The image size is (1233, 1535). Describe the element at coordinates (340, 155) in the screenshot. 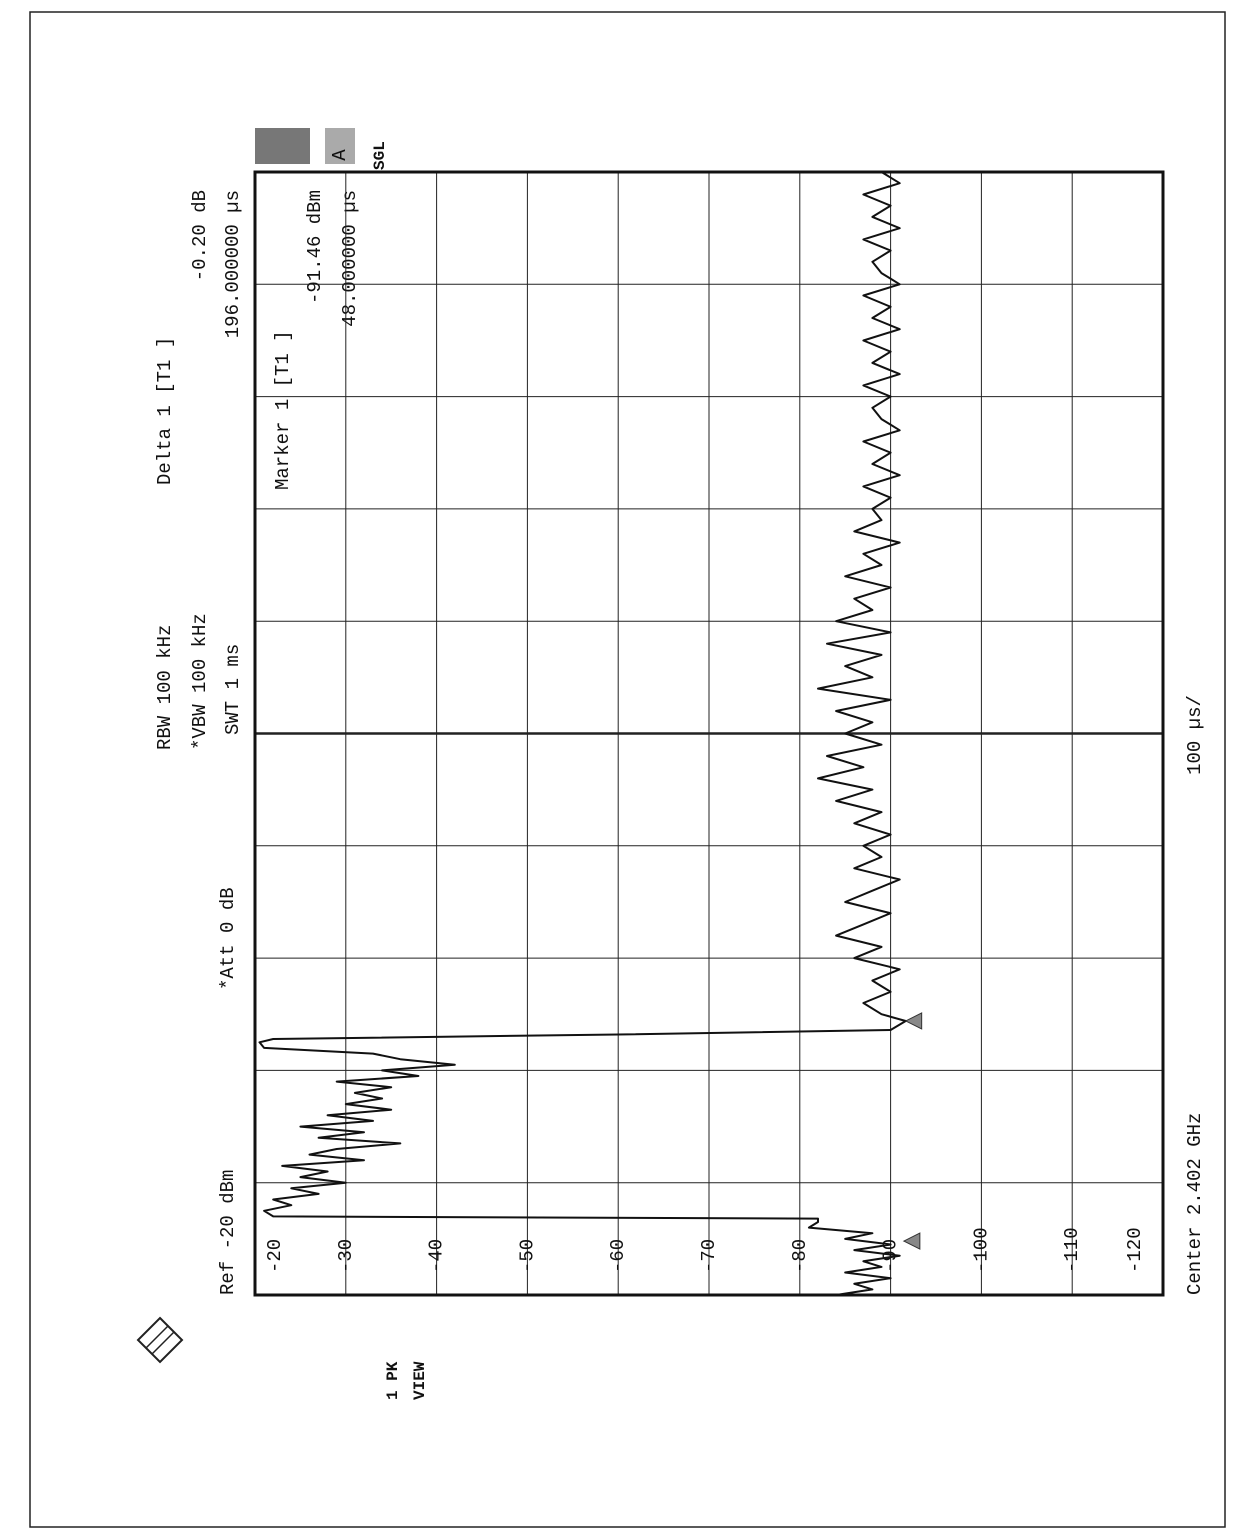

I see `status-box-label: A` at that location.